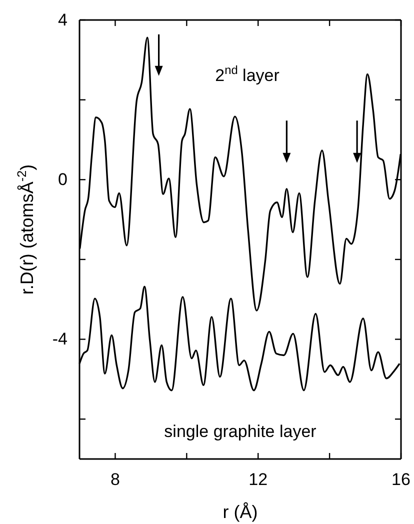  Describe the element at coordinates (258, 480) in the screenshot. I see `x-tick-label: 12` at that location.